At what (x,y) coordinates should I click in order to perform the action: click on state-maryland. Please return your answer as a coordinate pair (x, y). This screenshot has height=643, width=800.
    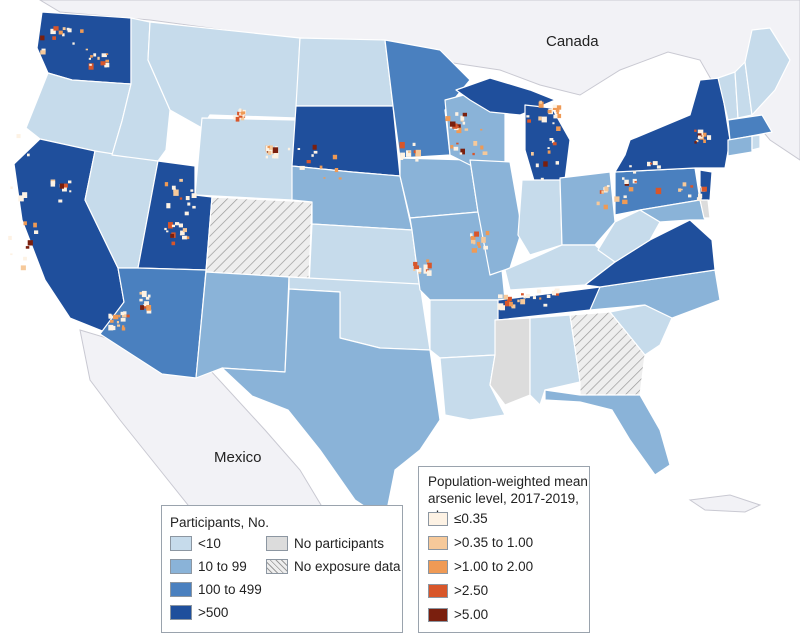
    Looking at the image, I should click on (672, 211).